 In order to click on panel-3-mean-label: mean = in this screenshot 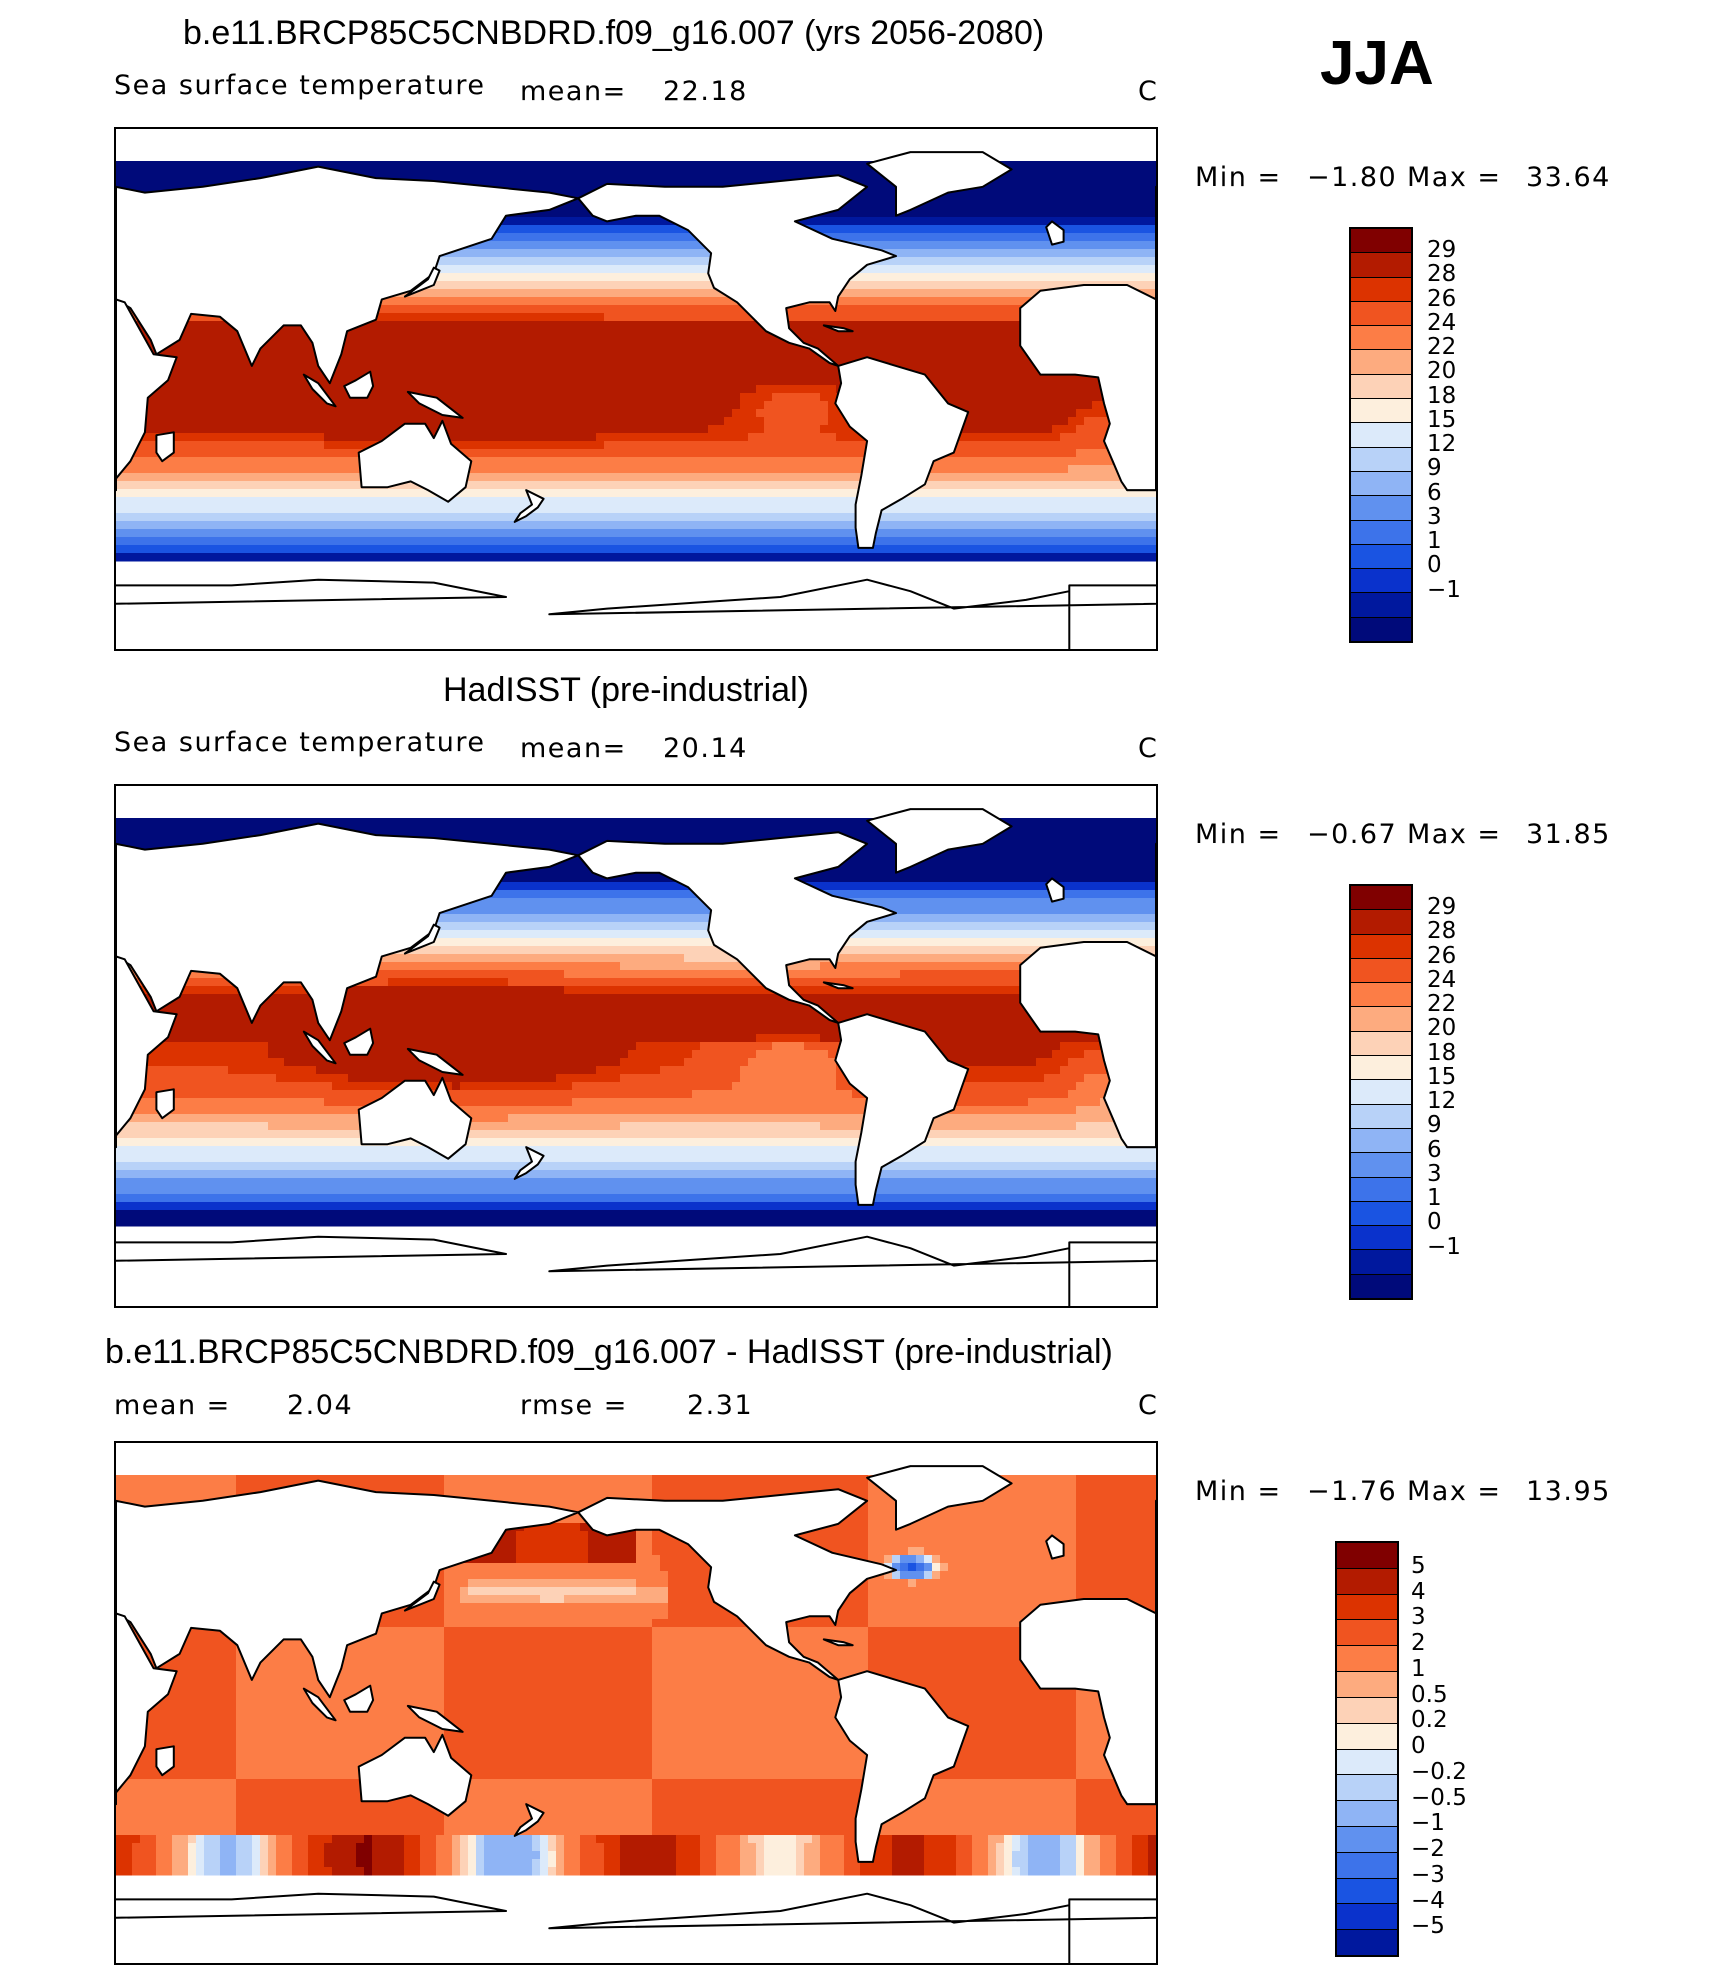, I will do `click(172, 1405)`.